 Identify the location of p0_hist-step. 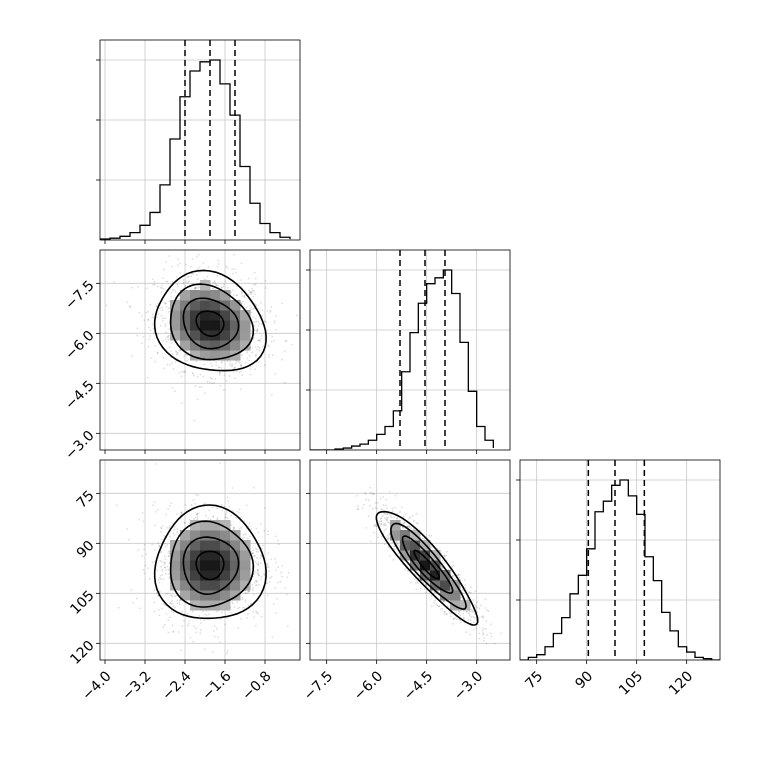
(195, 149).